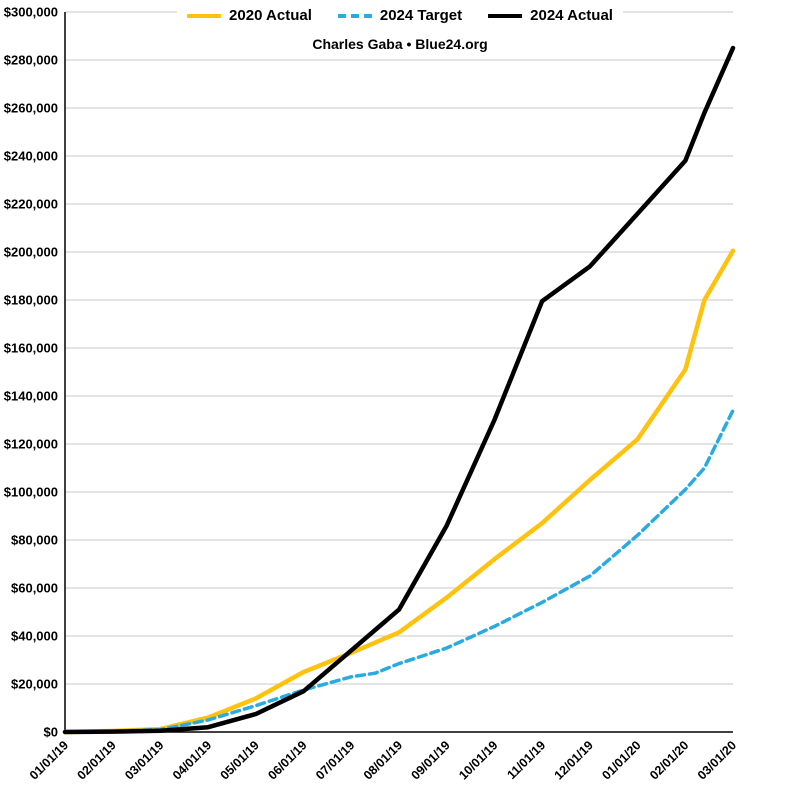 The height and width of the screenshot is (800, 800). Describe the element at coordinates (51, 732) in the screenshot. I see `svg-text: $0` at that location.